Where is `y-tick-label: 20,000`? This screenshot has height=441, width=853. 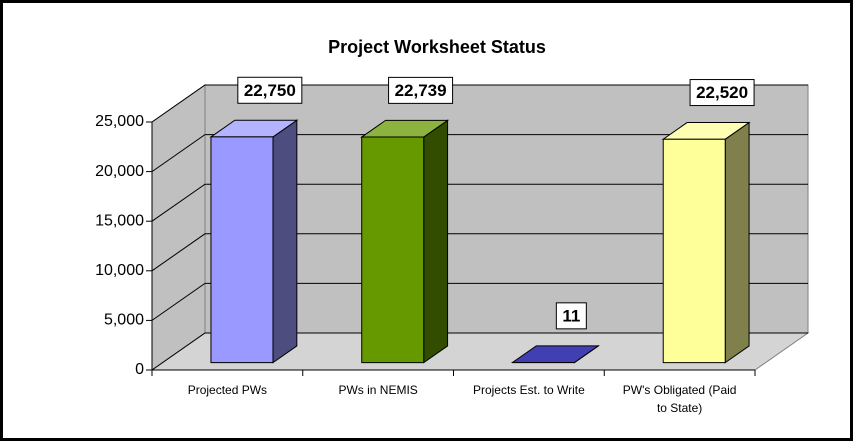
y-tick-label: 20,000 is located at coordinates (119, 171).